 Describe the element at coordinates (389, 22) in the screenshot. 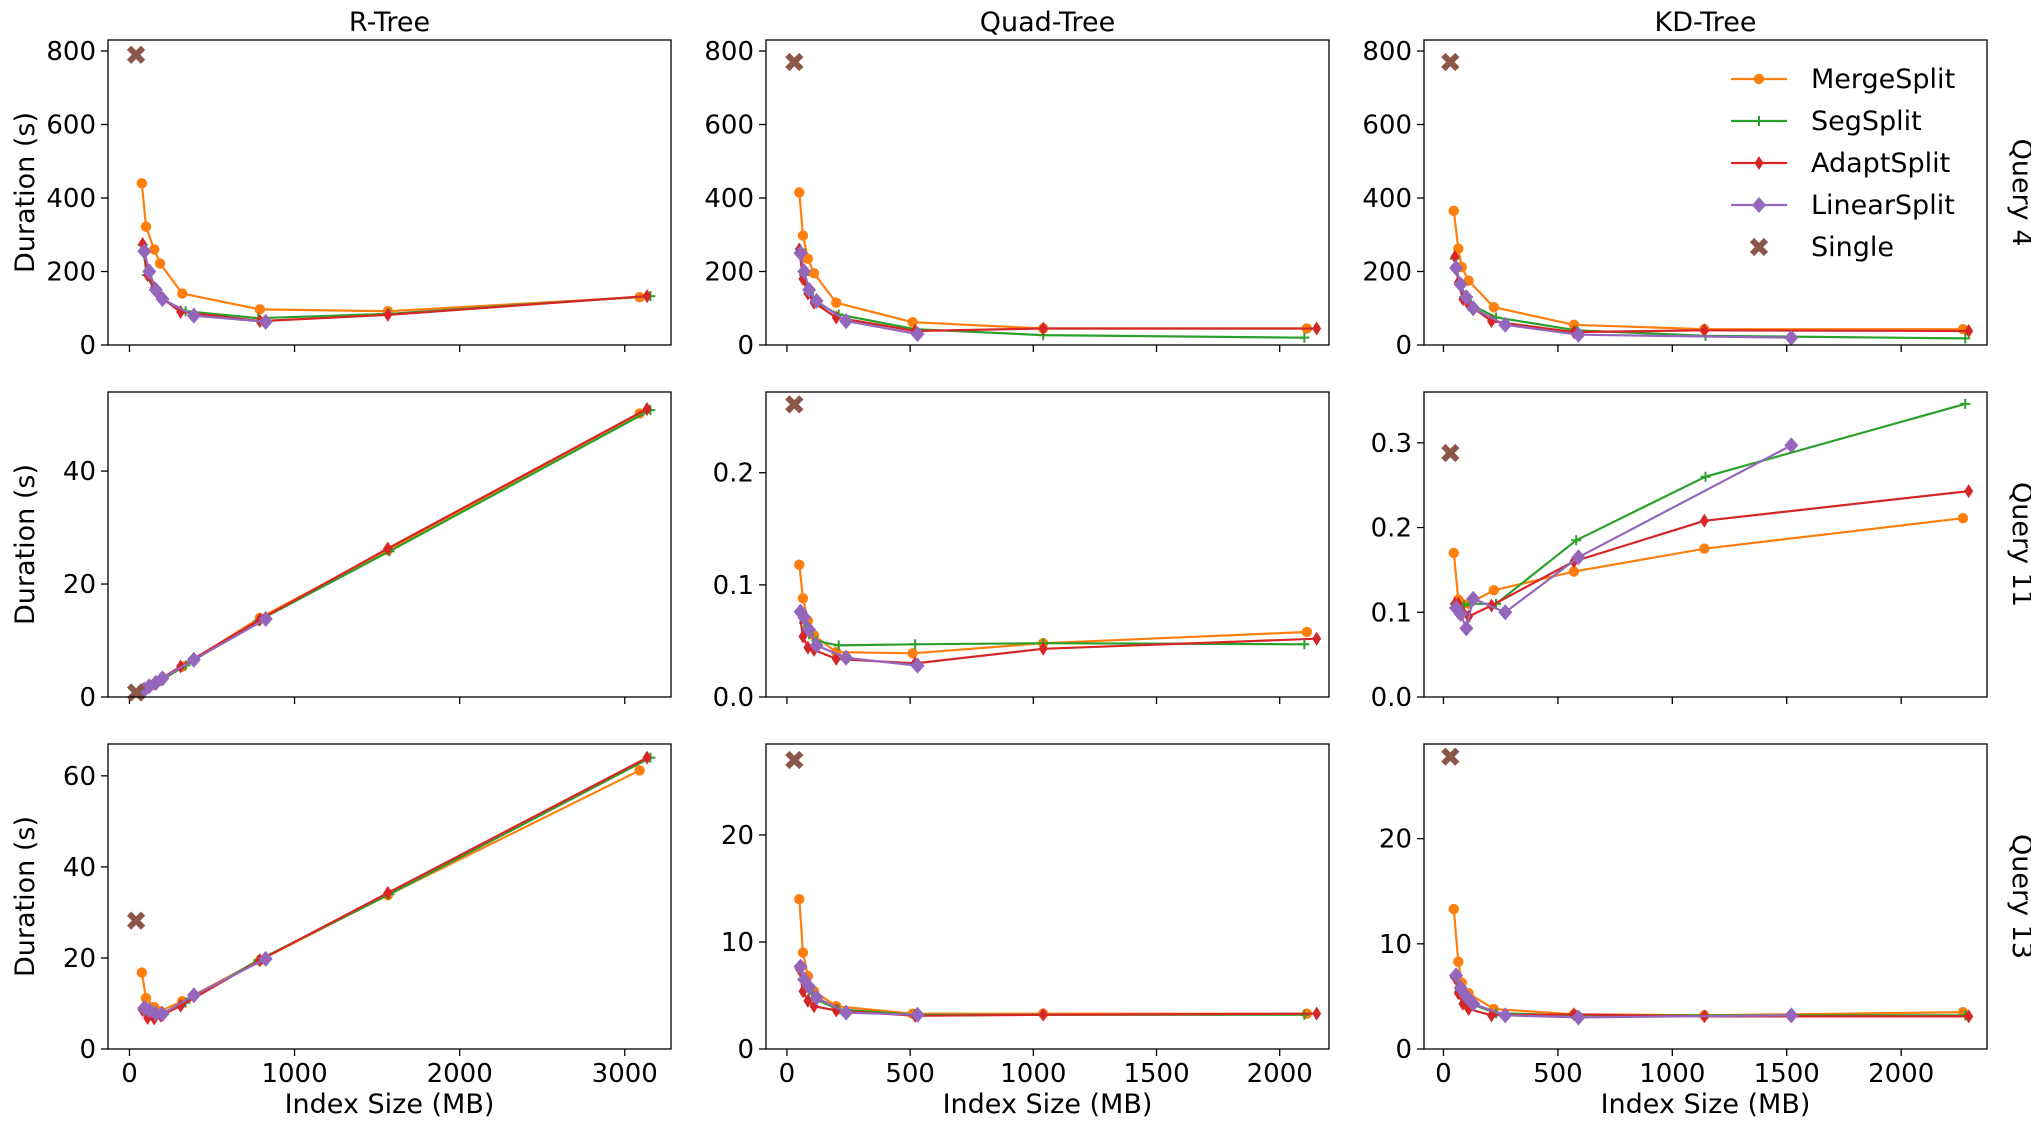

I see `column-title: R-Tree` at that location.